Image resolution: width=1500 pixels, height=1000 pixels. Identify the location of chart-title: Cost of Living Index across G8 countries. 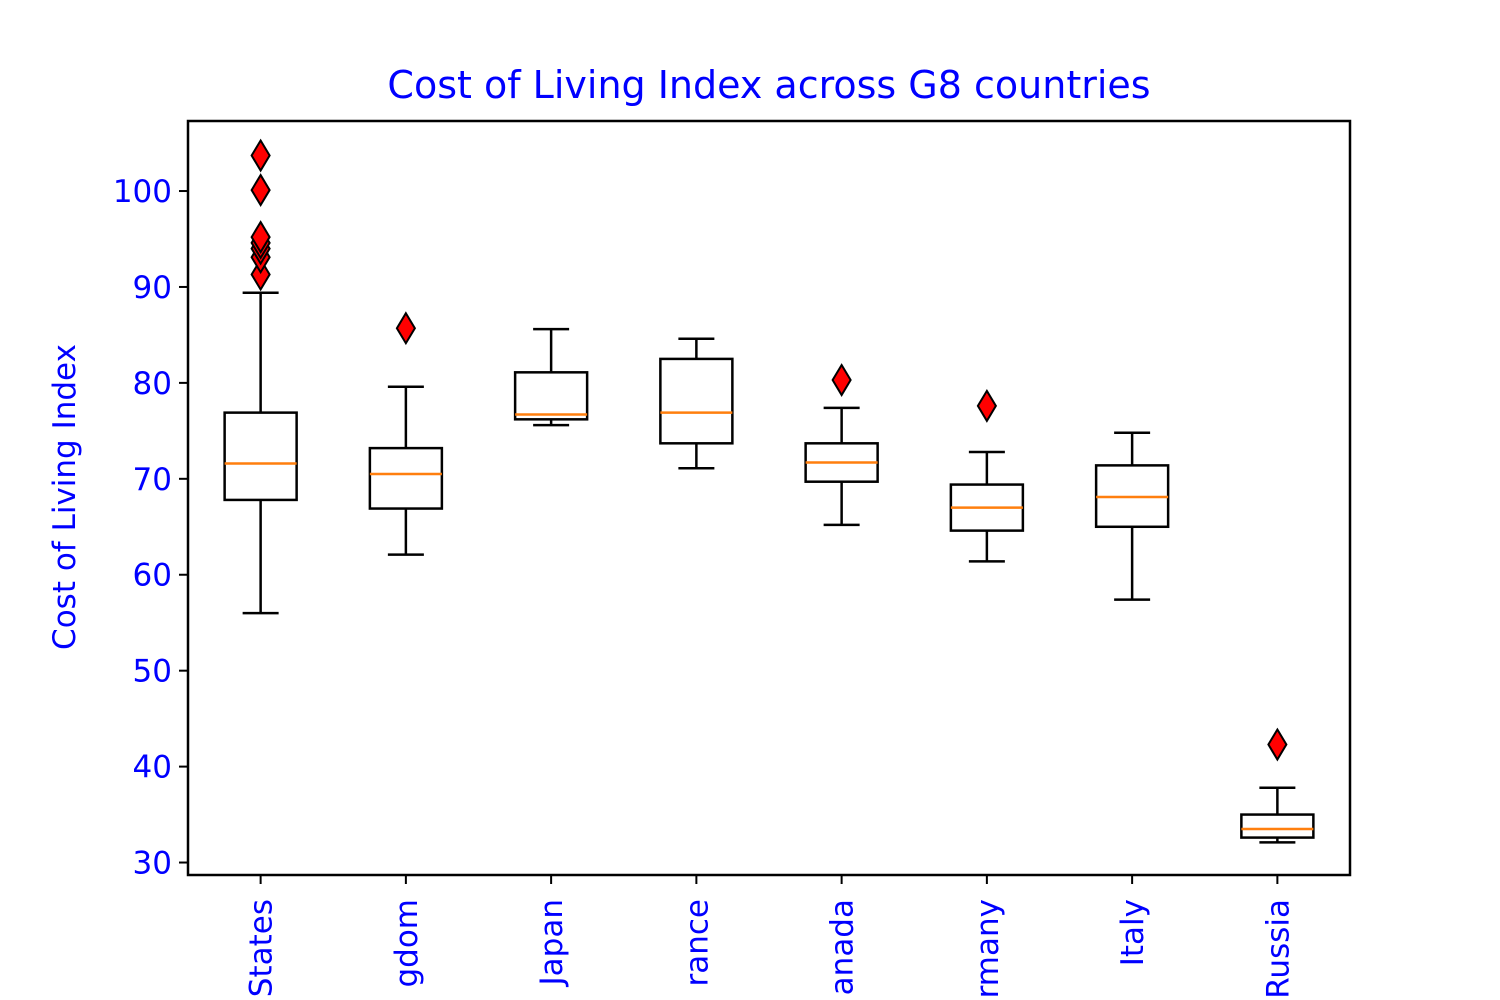
(768, 85).